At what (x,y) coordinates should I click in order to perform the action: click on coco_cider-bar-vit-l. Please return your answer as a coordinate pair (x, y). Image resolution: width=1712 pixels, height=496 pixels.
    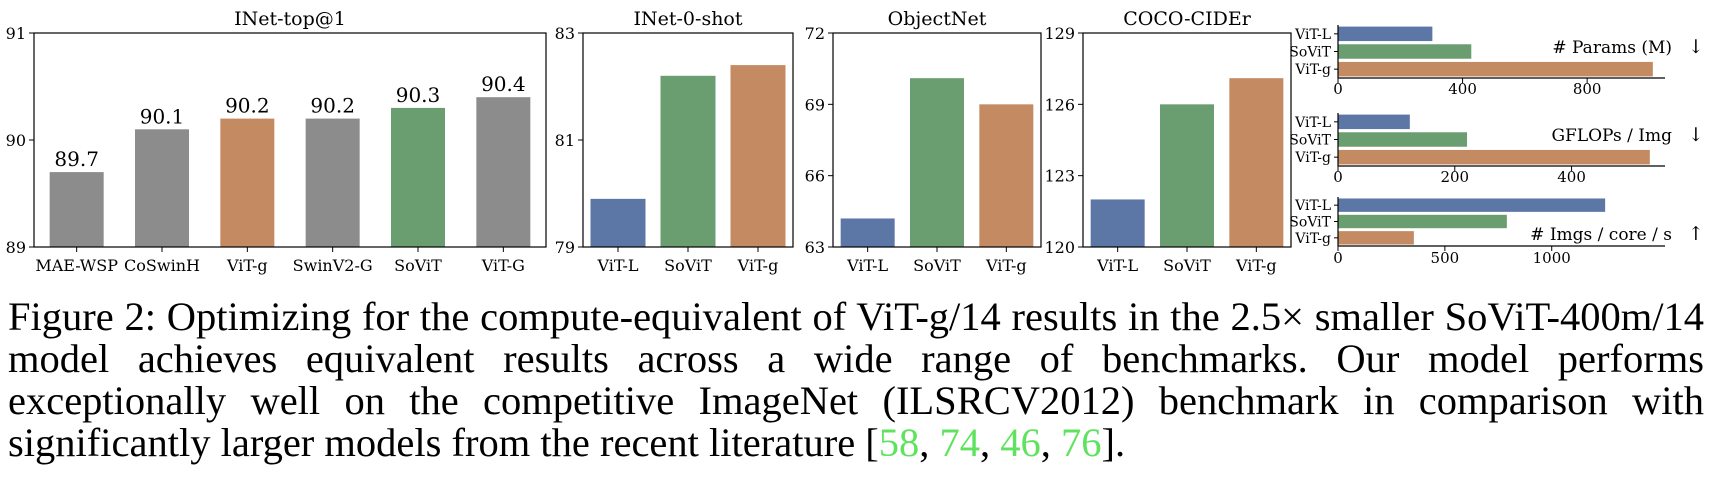
    Looking at the image, I should click on (1117, 223).